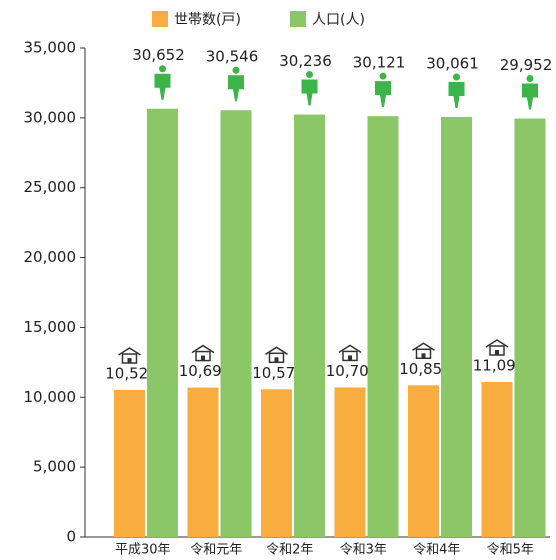 The width and height of the screenshot is (556, 560). I want to click on y-tick-label: 10,000, so click(50, 397).